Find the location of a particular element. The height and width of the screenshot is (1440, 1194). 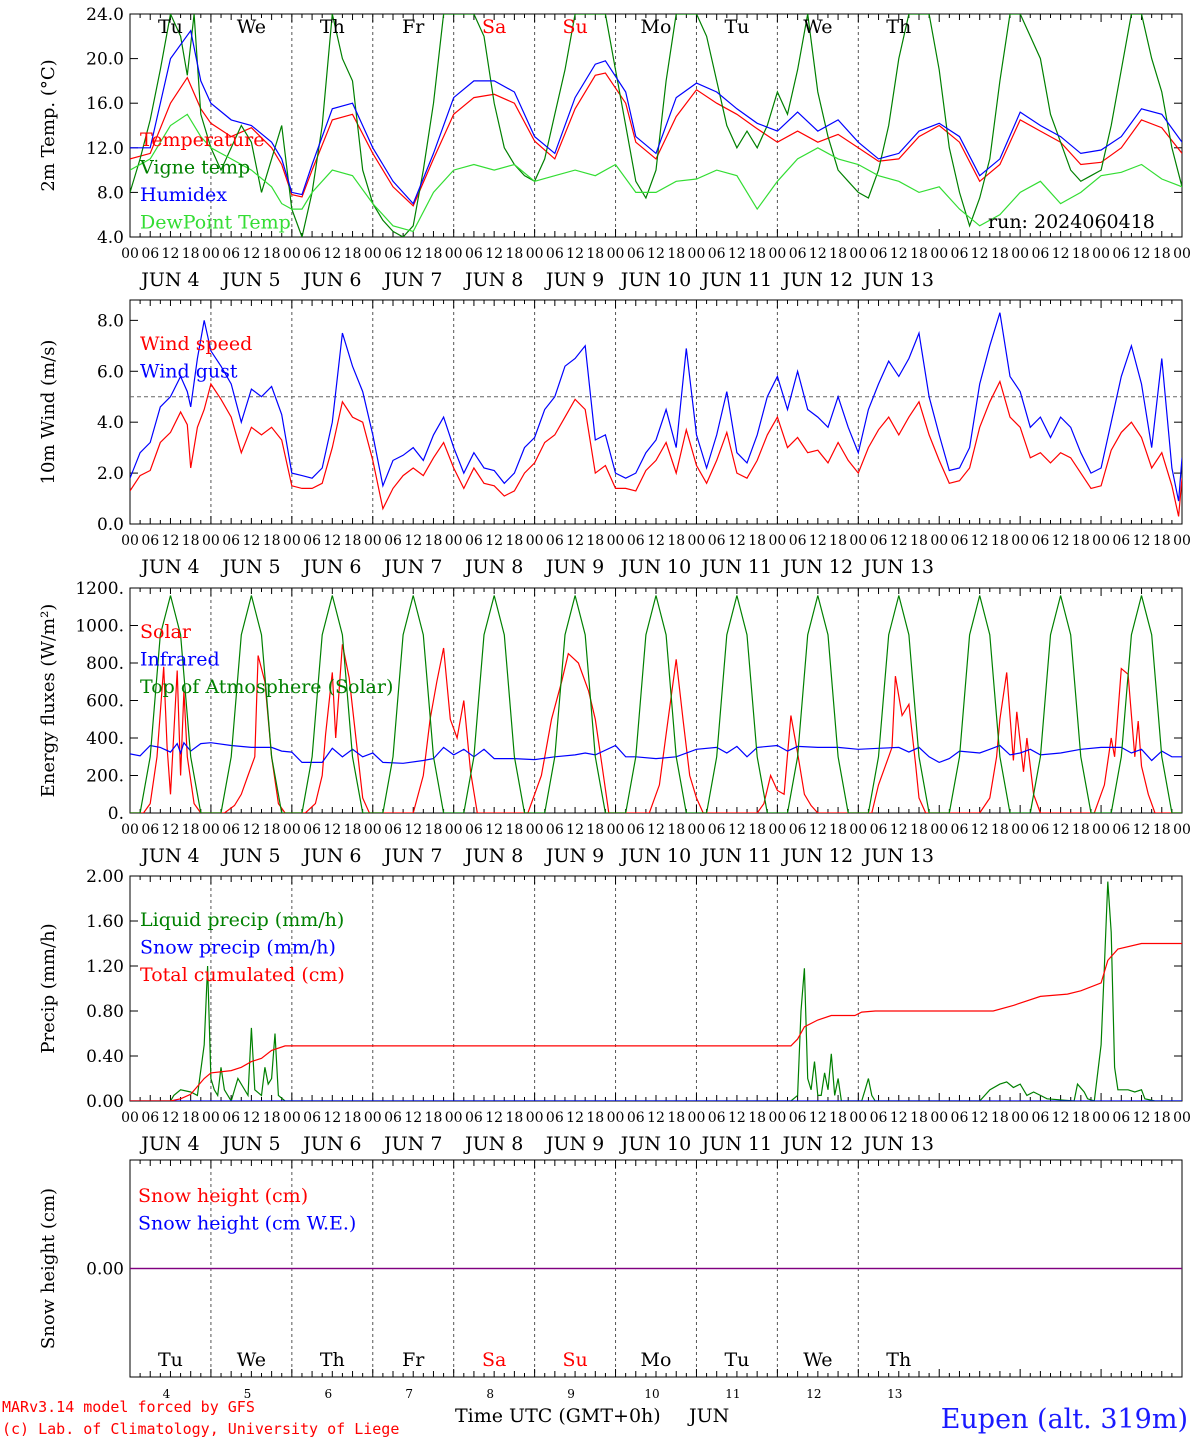

weekday-label: Th is located at coordinates (332, 27).